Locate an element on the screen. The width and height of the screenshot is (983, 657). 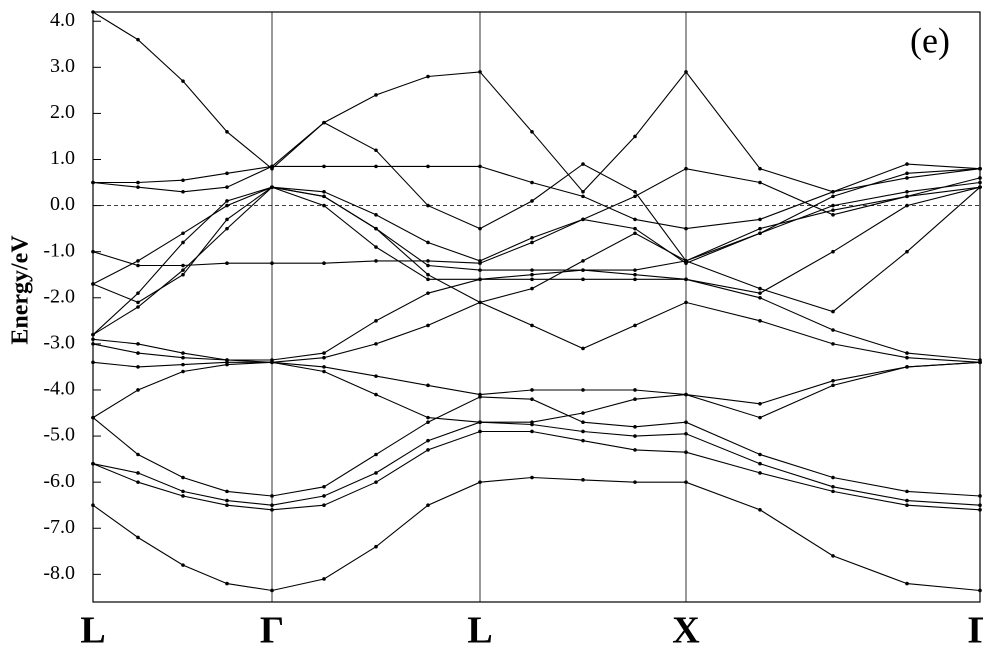
y-tick-label: 1.0 is located at coordinates (62, 158).